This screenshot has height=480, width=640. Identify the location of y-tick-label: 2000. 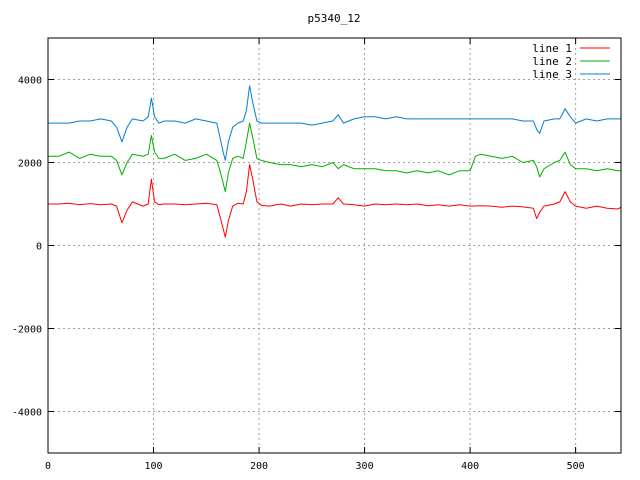
(30, 164).